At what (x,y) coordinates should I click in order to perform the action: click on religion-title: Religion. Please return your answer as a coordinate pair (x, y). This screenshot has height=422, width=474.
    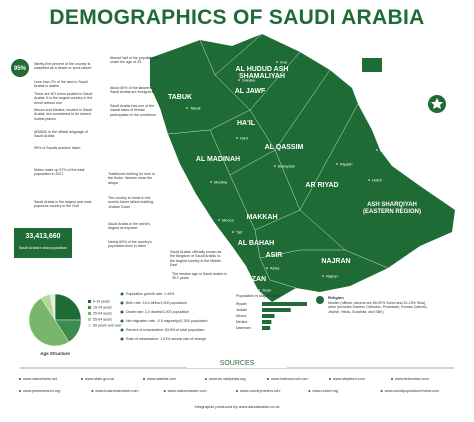
    Looking at the image, I should click on (336, 297).